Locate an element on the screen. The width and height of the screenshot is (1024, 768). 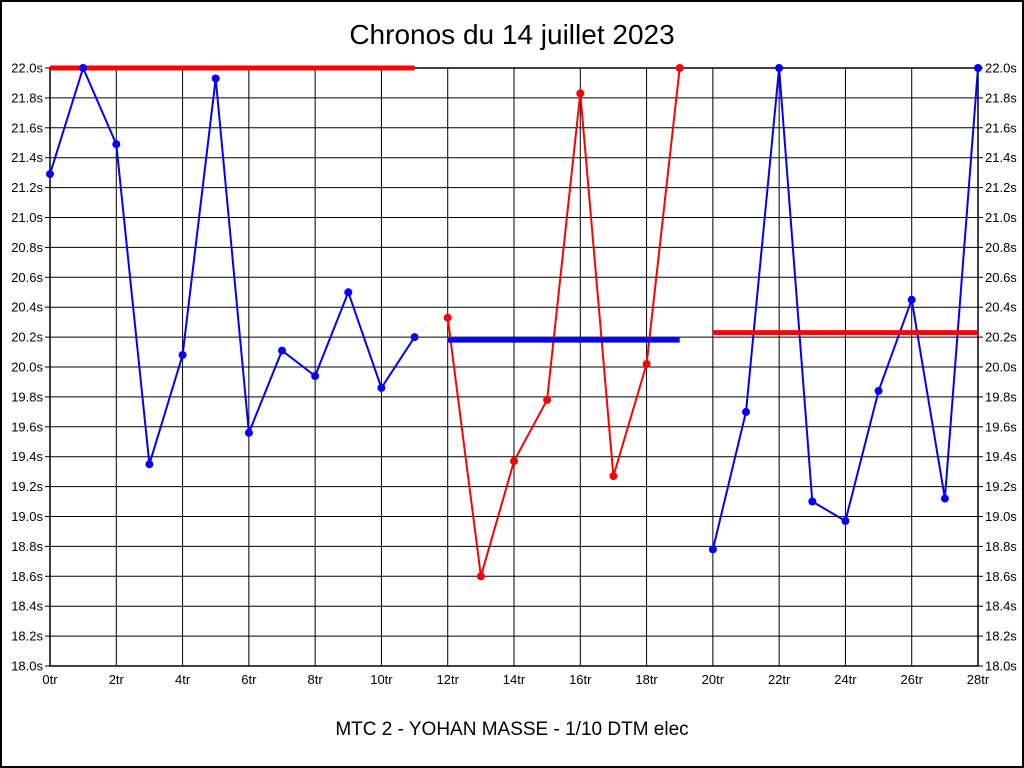
y-axis-label-right: 21.2s is located at coordinates (1001, 187).